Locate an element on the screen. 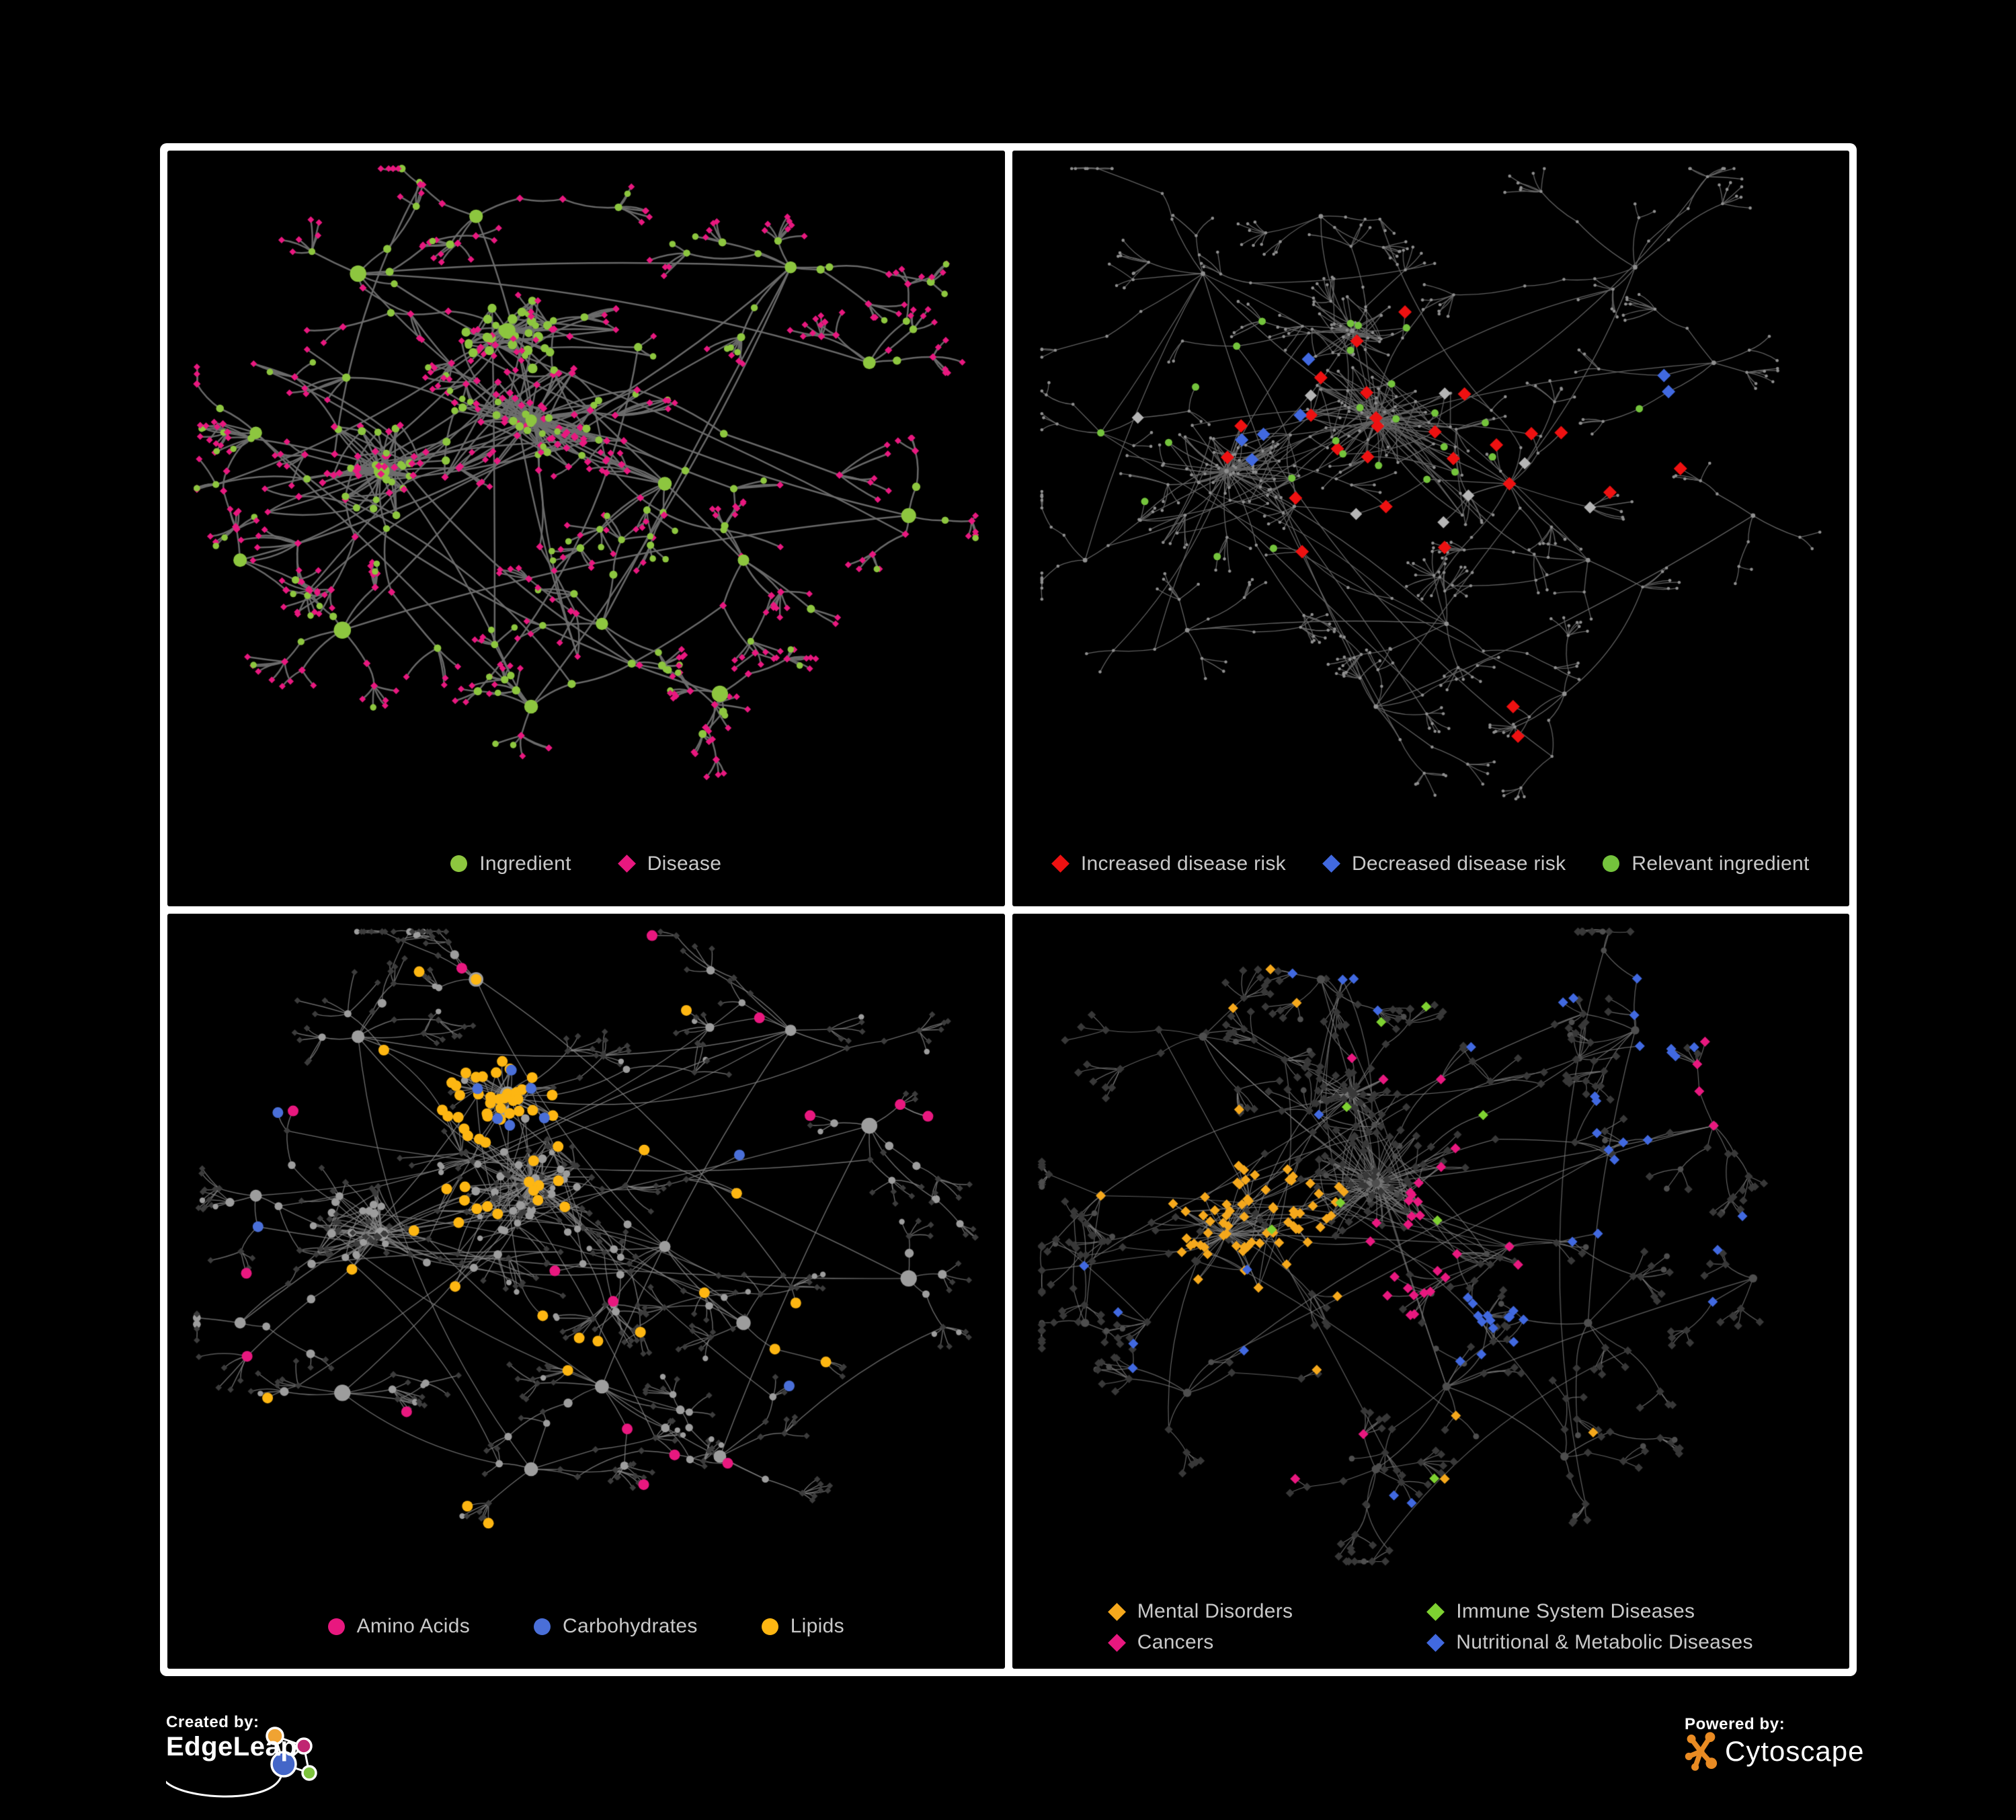 The image size is (2016, 1820). edgeleap-swoosh is located at coordinates (224, 1785).